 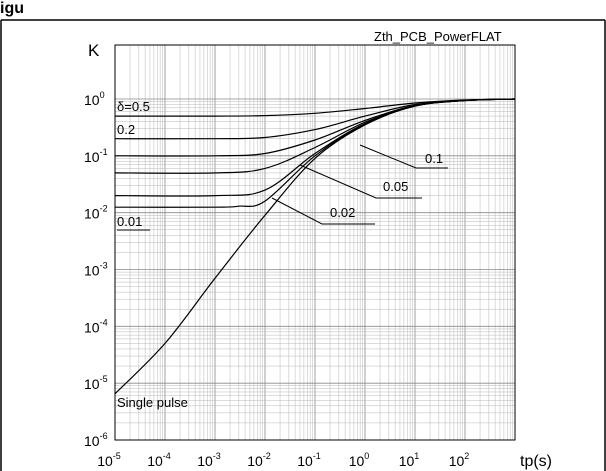 What do you see at coordinates (536, 461) in the screenshot?
I see `x-axis-label: tp(s)` at bounding box center [536, 461].